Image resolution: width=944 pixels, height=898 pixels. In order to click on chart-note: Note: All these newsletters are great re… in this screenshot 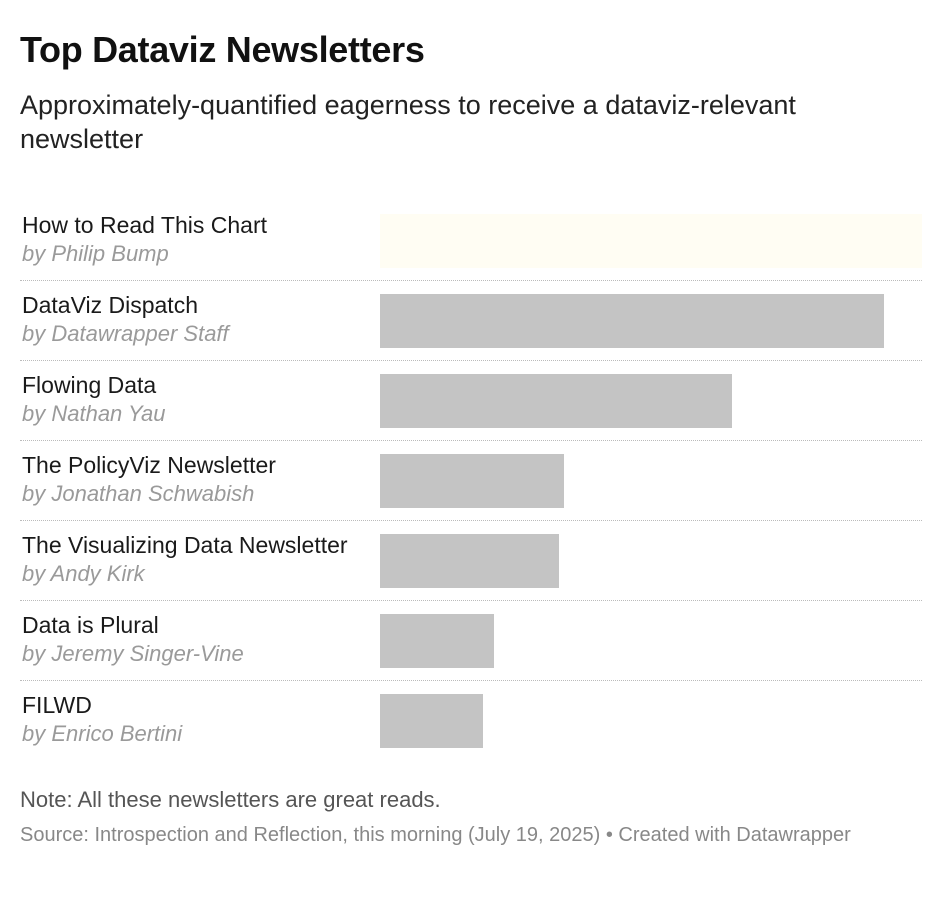, I will do `click(230, 799)`.